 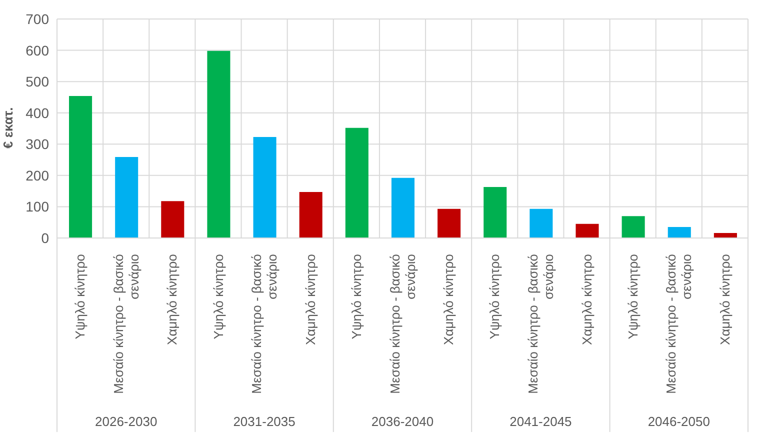 What do you see at coordinates (38, 50) in the screenshot?
I see `y-tick-label: 600` at bounding box center [38, 50].